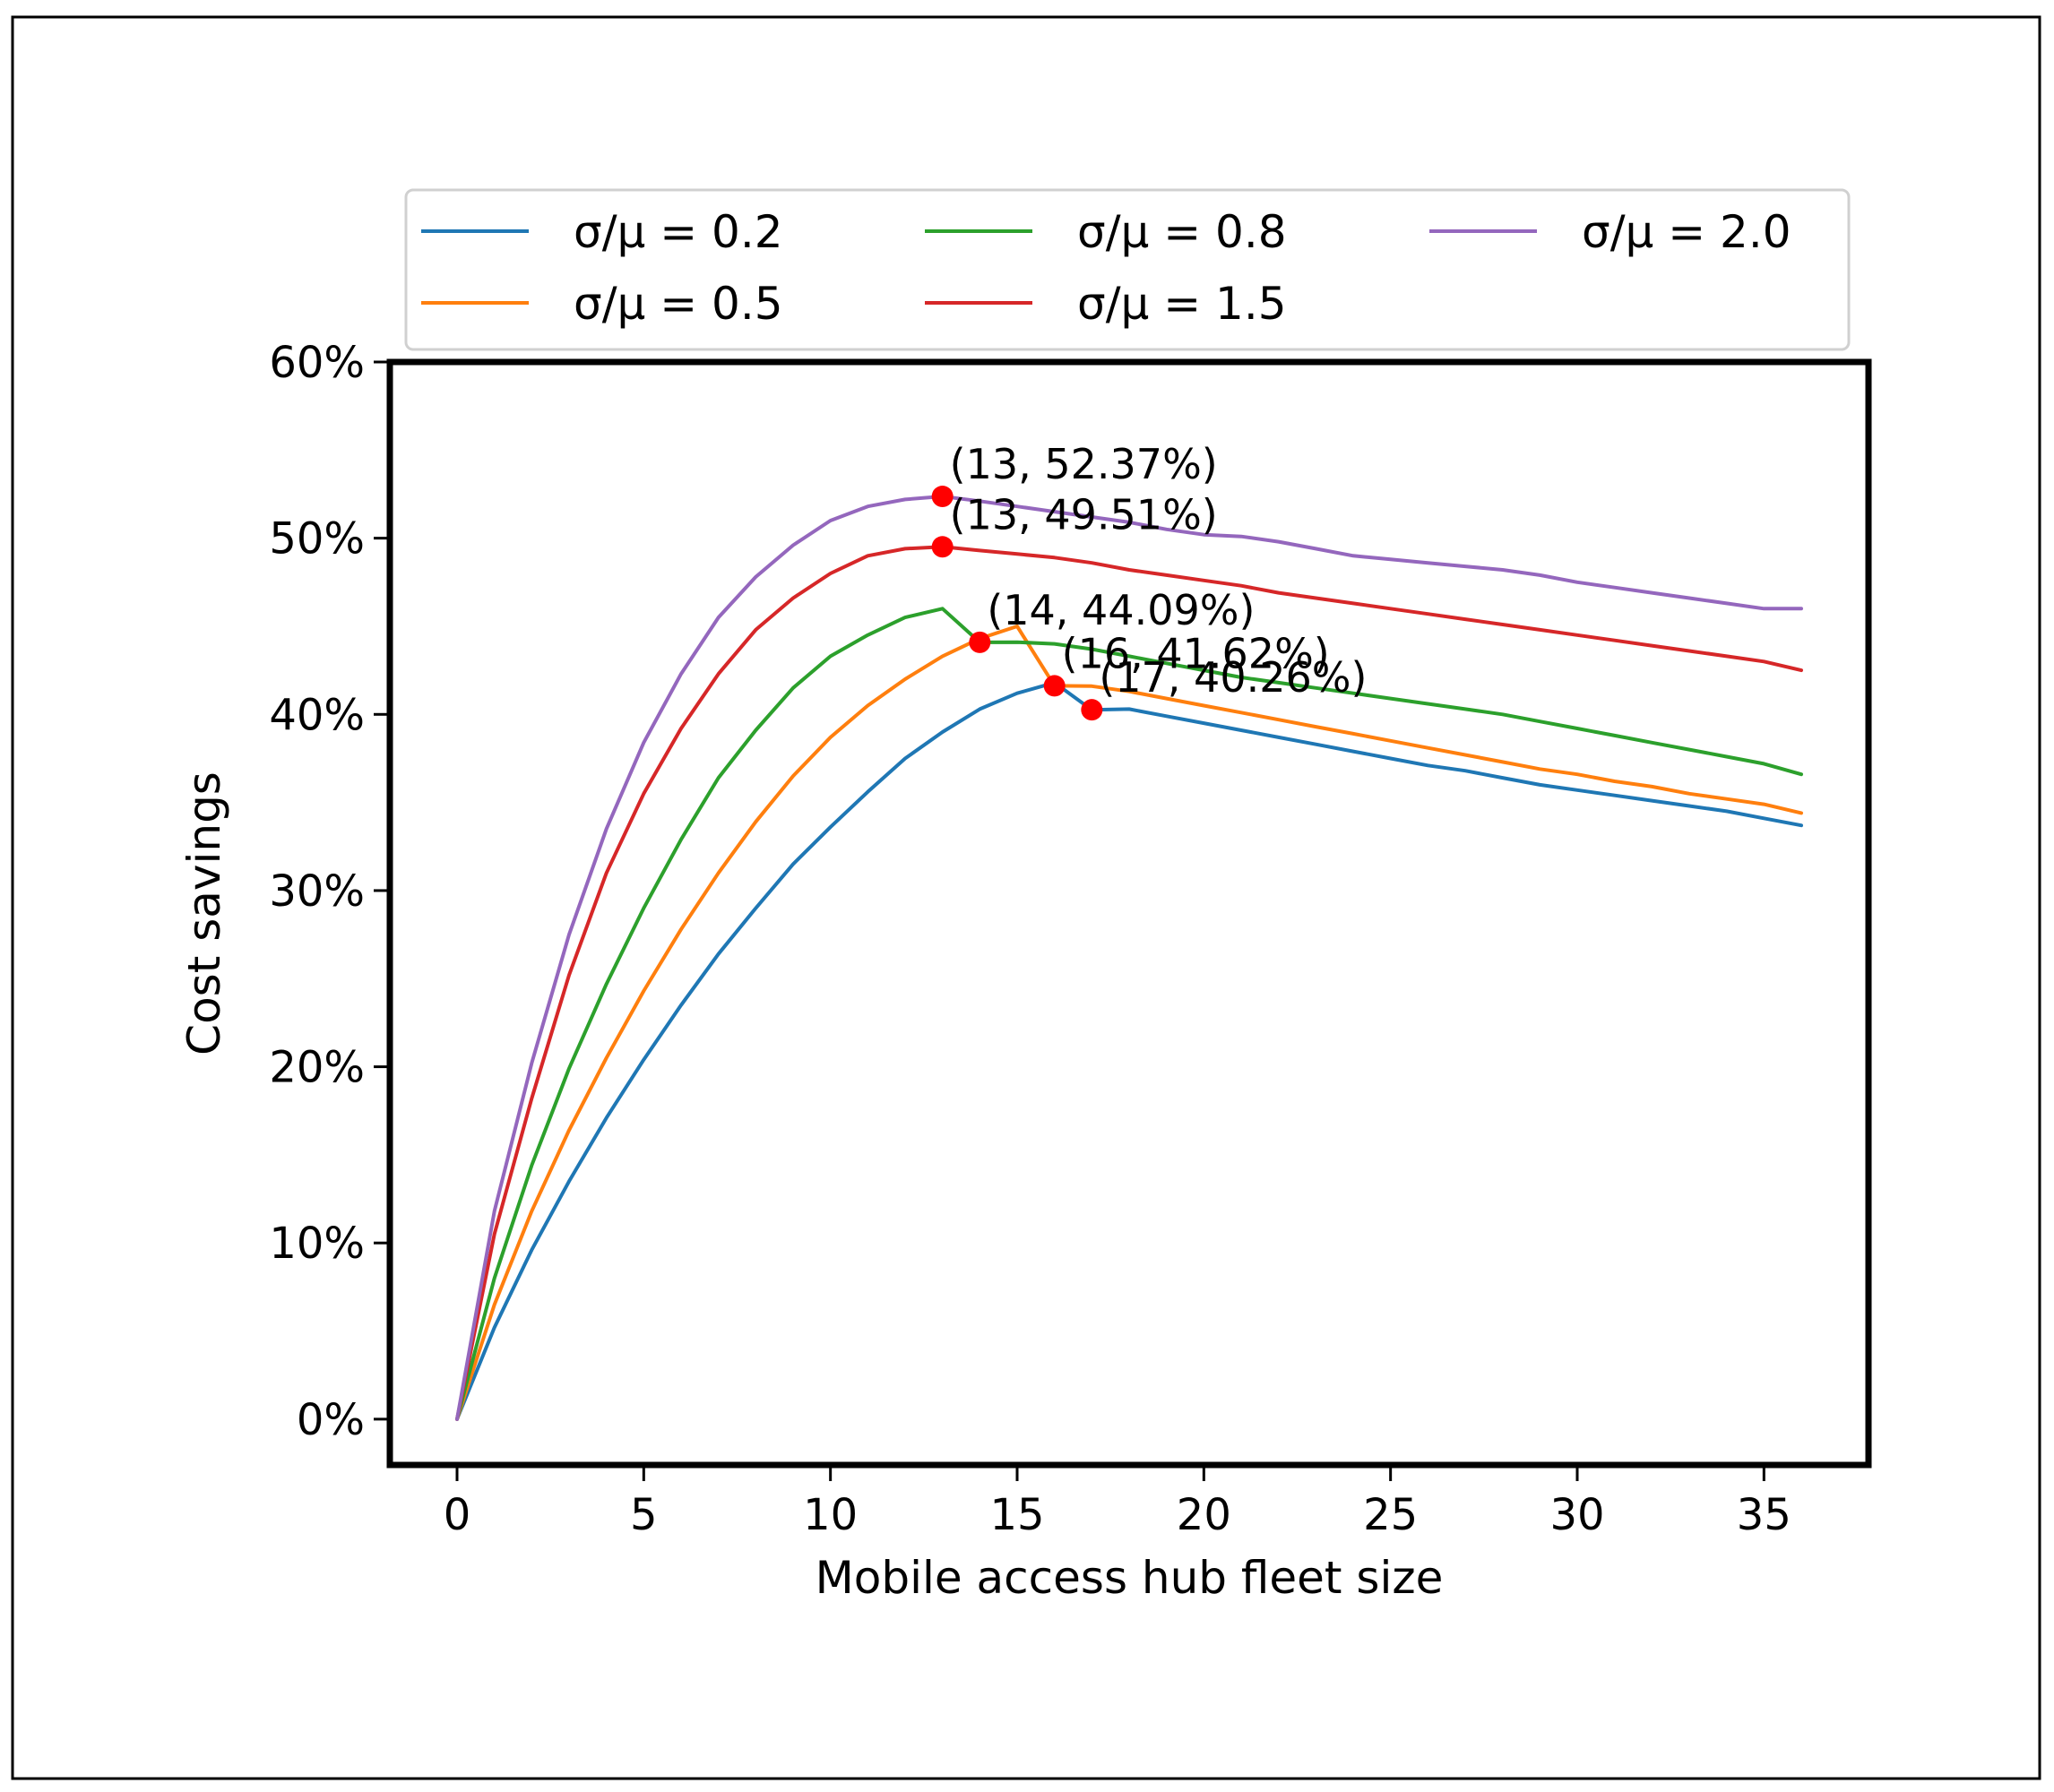 The image size is (2054, 1792). I want to click on x-tick-label-2: 10, so click(830, 1515).